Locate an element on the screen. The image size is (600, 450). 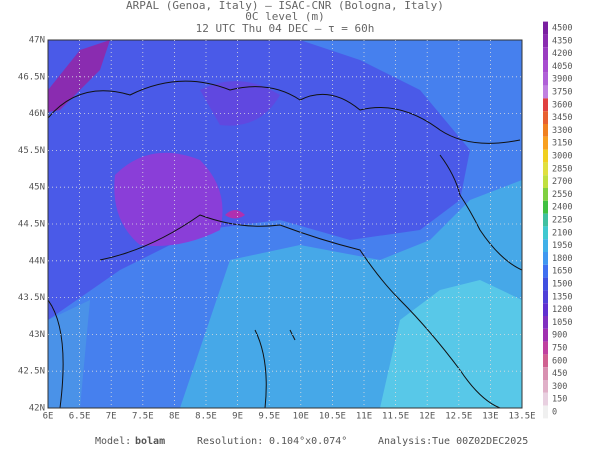
colorbar-label: 1800 is located at coordinates (562, 259).